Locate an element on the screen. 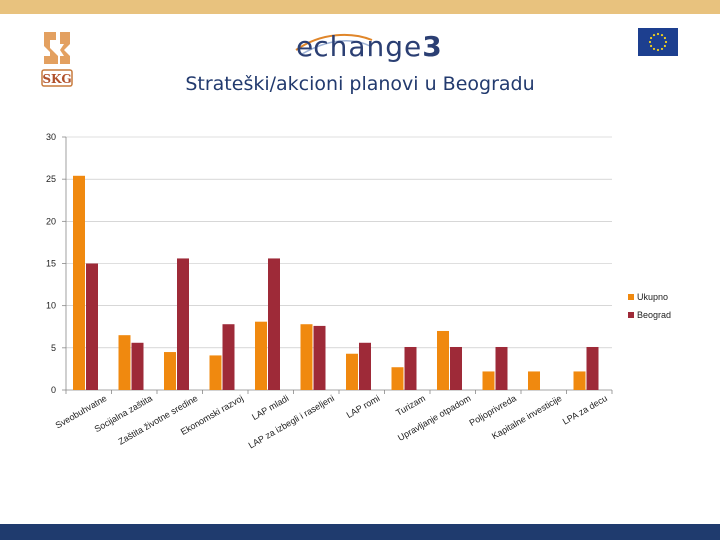  brand-prefix: e is located at coordinates (305, 46).